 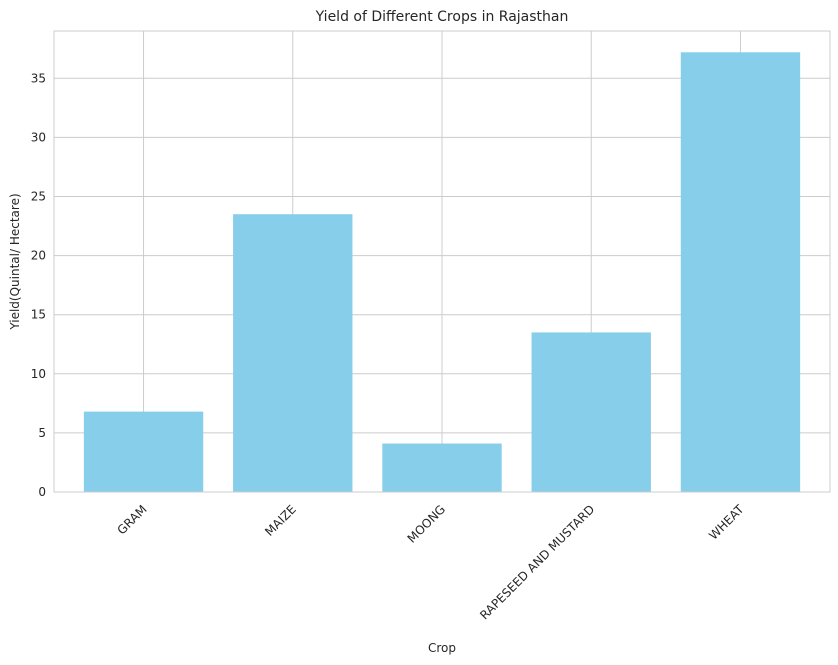 I want to click on x-tick-label-wheat: WHEAT, so click(x=726, y=522).